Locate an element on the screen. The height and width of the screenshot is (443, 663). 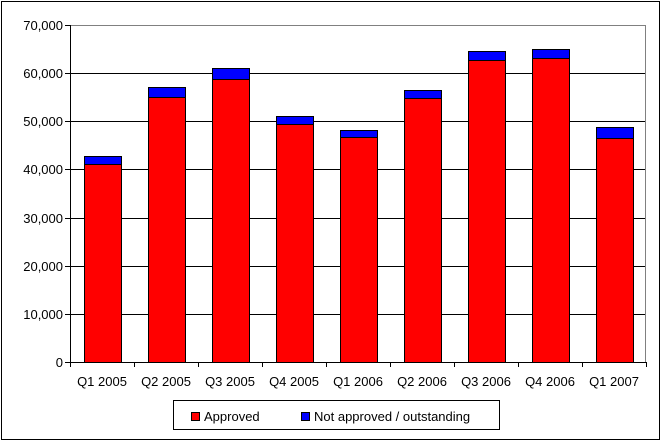
legend-label-not-approved: Not approved / outstanding is located at coordinates (392, 416).